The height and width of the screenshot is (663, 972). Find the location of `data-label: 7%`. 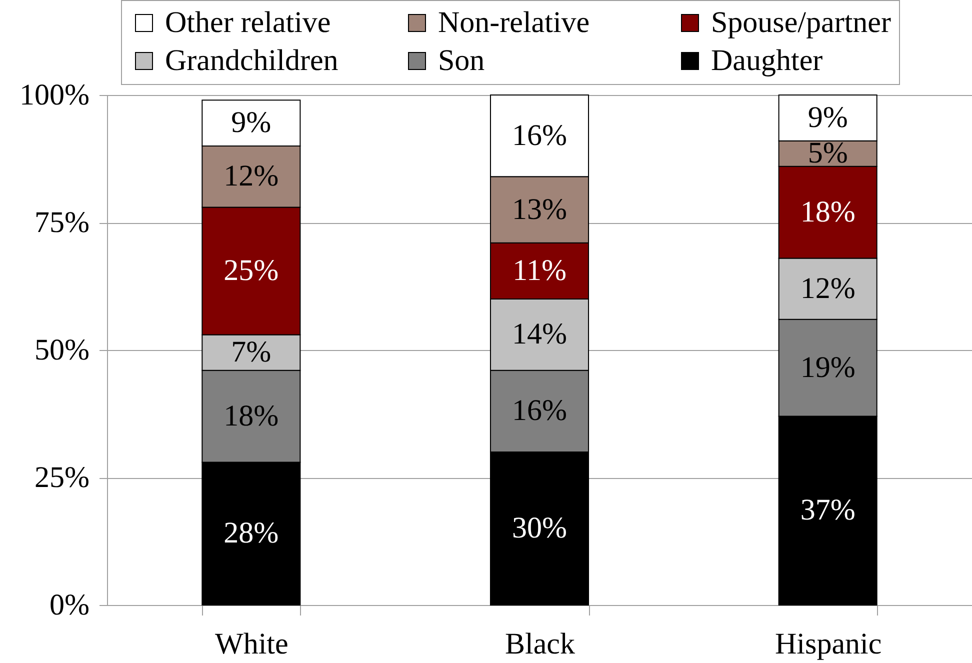

data-label: 7% is located at coordinates (251, 352).